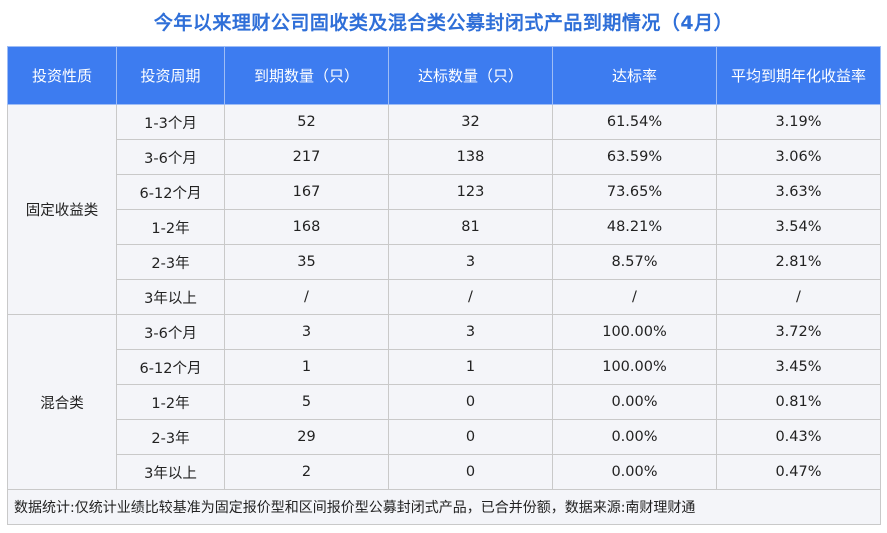 Image resolution: width=887 pixels, height=533 pixels. What do you see at coordinates (634, 157) in the screenshot?
I see `target-met-rate-cell: 63.59%` at bounding box center [634, 157].